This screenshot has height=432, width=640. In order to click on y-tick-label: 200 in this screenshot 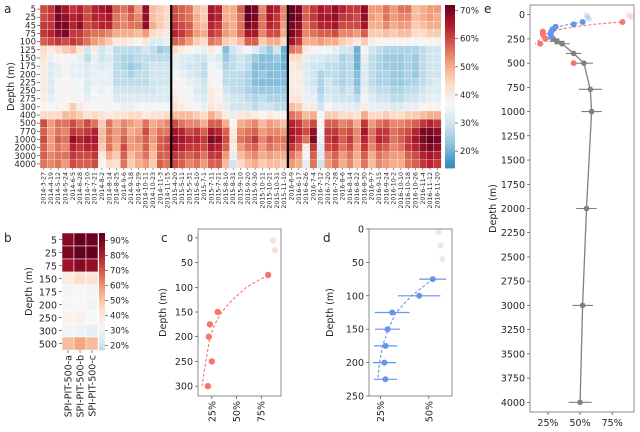, I will do `click(355, 363)`.